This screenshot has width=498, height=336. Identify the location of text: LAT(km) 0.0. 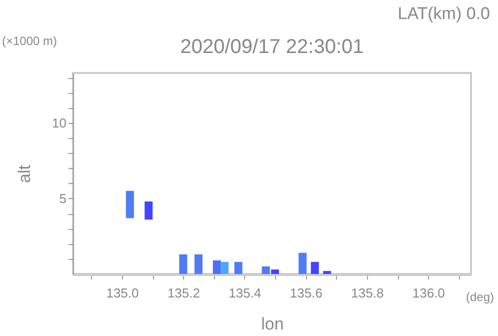
(444, 14).